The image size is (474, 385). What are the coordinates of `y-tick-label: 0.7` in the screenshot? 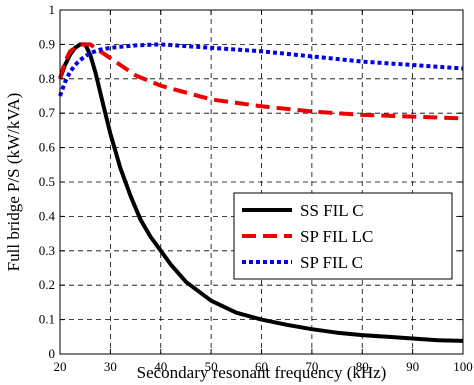 It's located at (47, 112).